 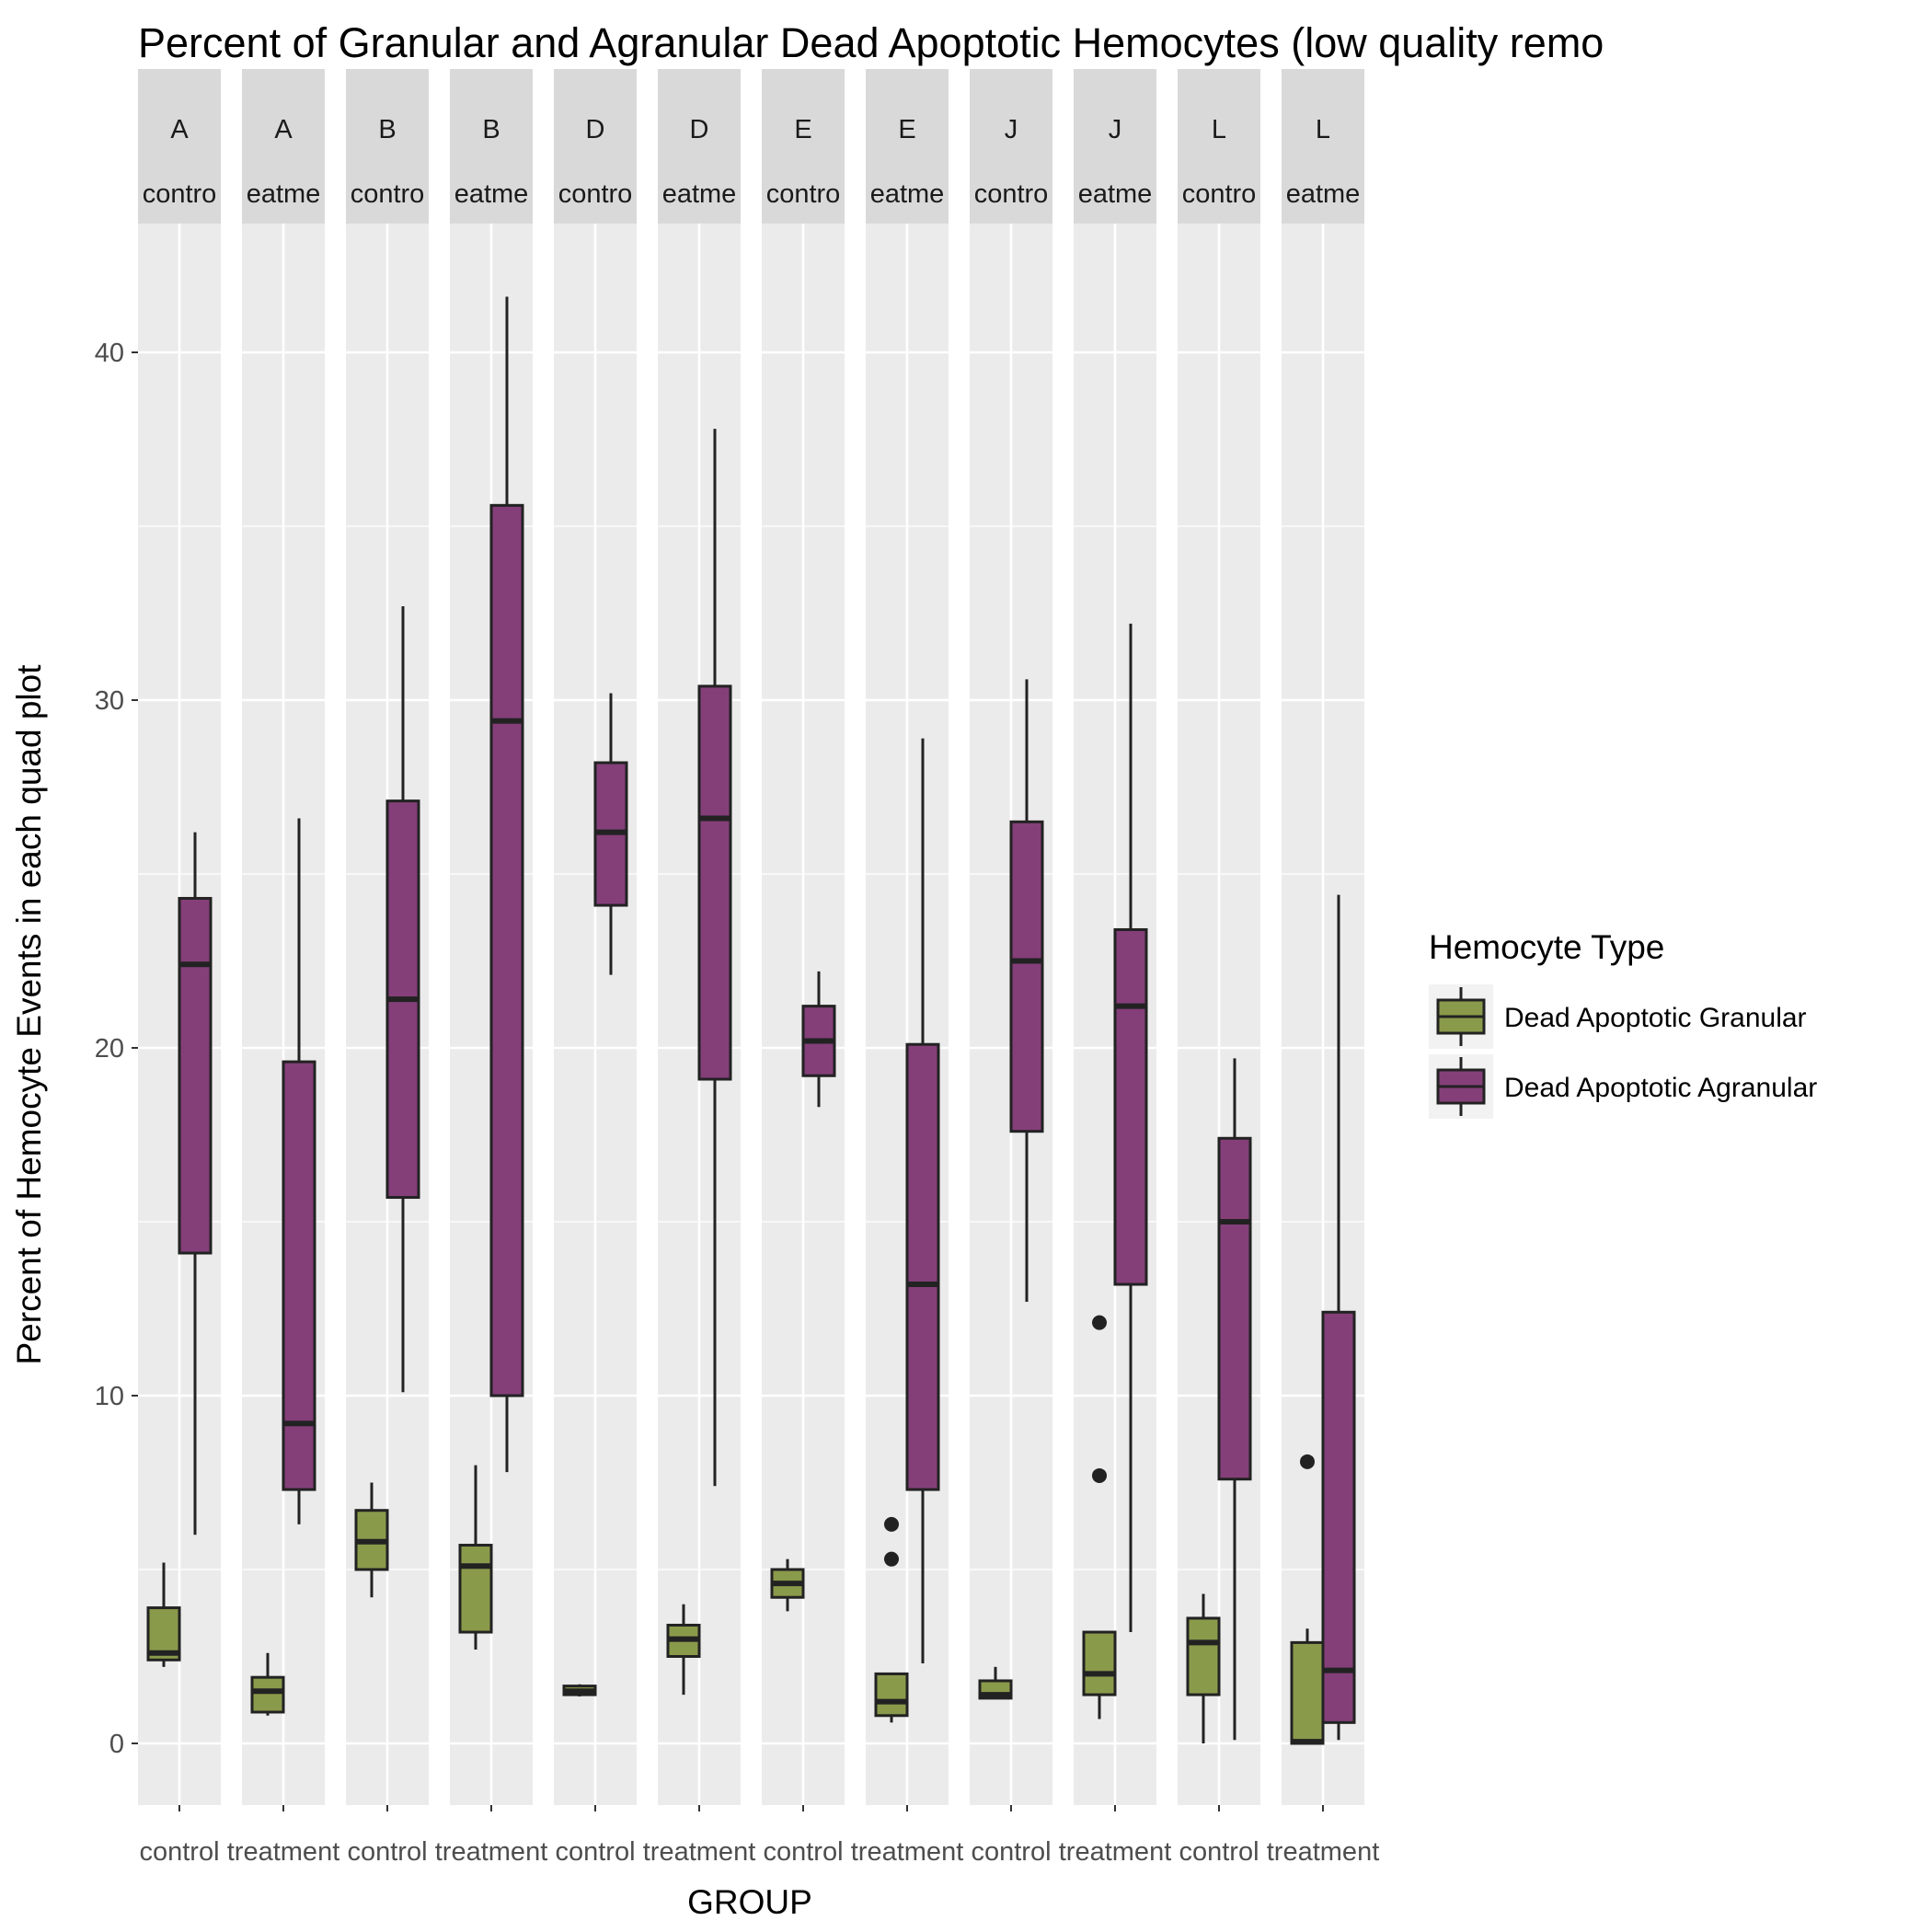 I want to click on legend-title: Hemocyte Type, so click(x=1546, y=947).